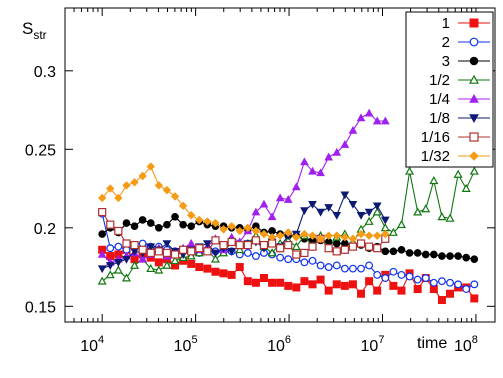 The image size is (503, 378). What do you see at coordinates (92, 344) in the screenshot?
I see `x-tick-label: 10⁴` at bounding box center [92, 344].